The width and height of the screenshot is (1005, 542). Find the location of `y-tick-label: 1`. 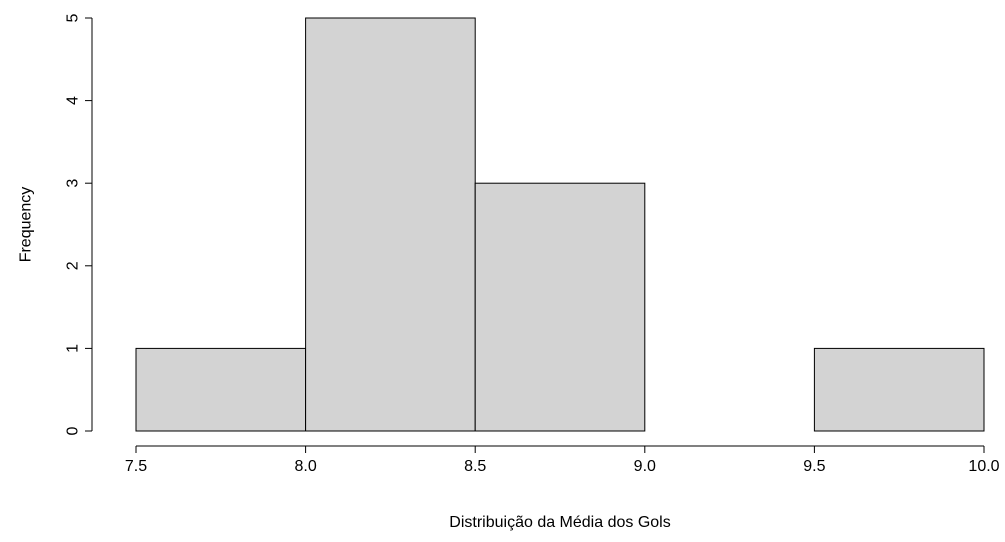

y-tick-label: 1 is located at coordinates (73, 348).